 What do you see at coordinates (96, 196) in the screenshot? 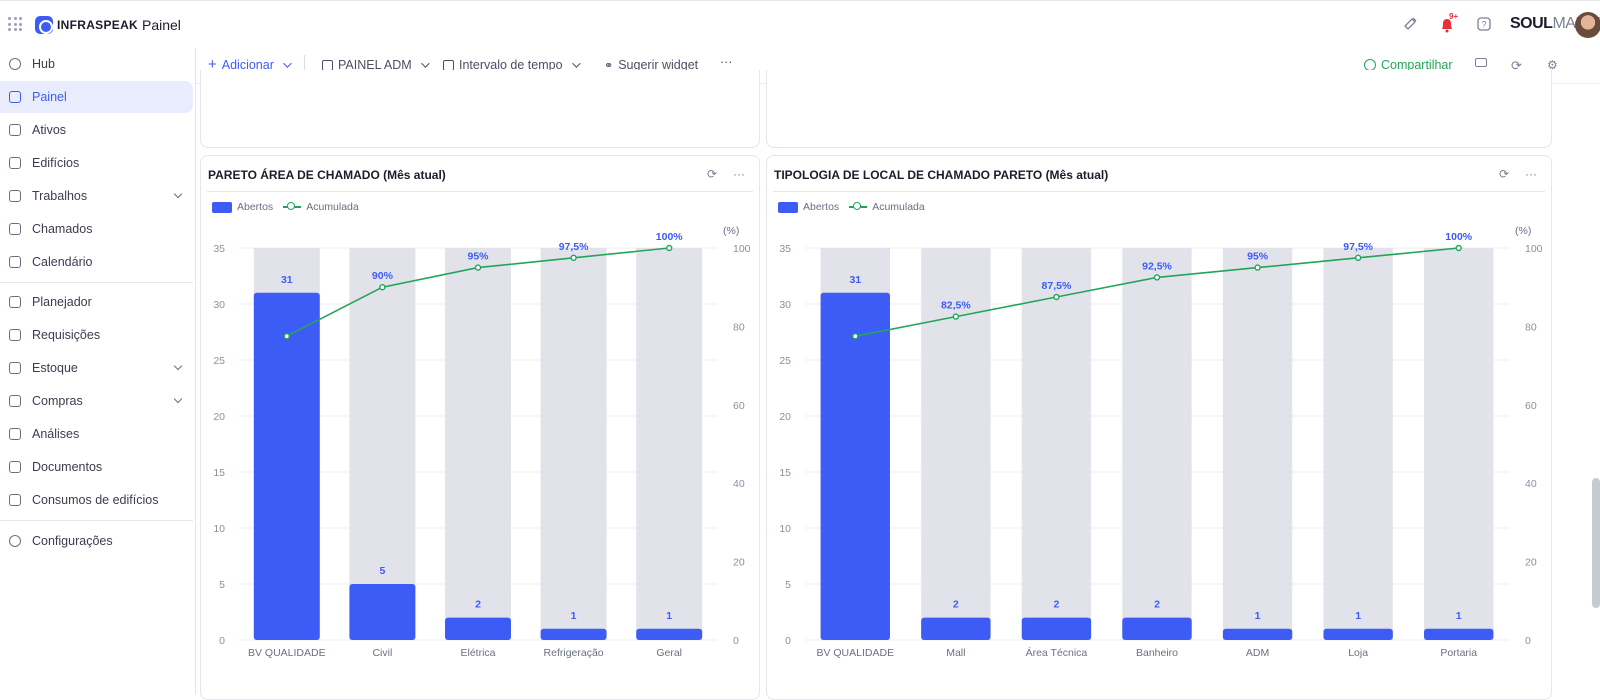
I see `sidebar-item-trabalhos: Trabalhos` at bounding box center [96, 196].